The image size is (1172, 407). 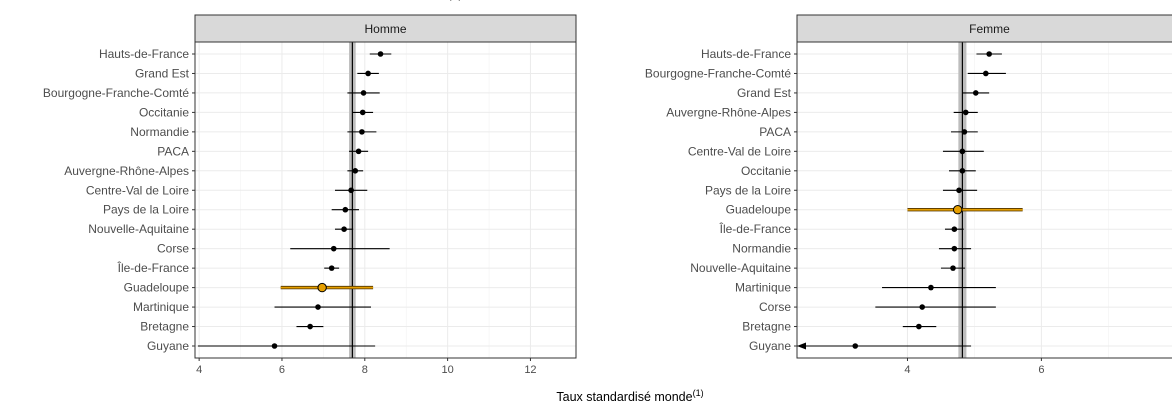 I want to click on x-tick-label: 10, so click(x=447, y=370).